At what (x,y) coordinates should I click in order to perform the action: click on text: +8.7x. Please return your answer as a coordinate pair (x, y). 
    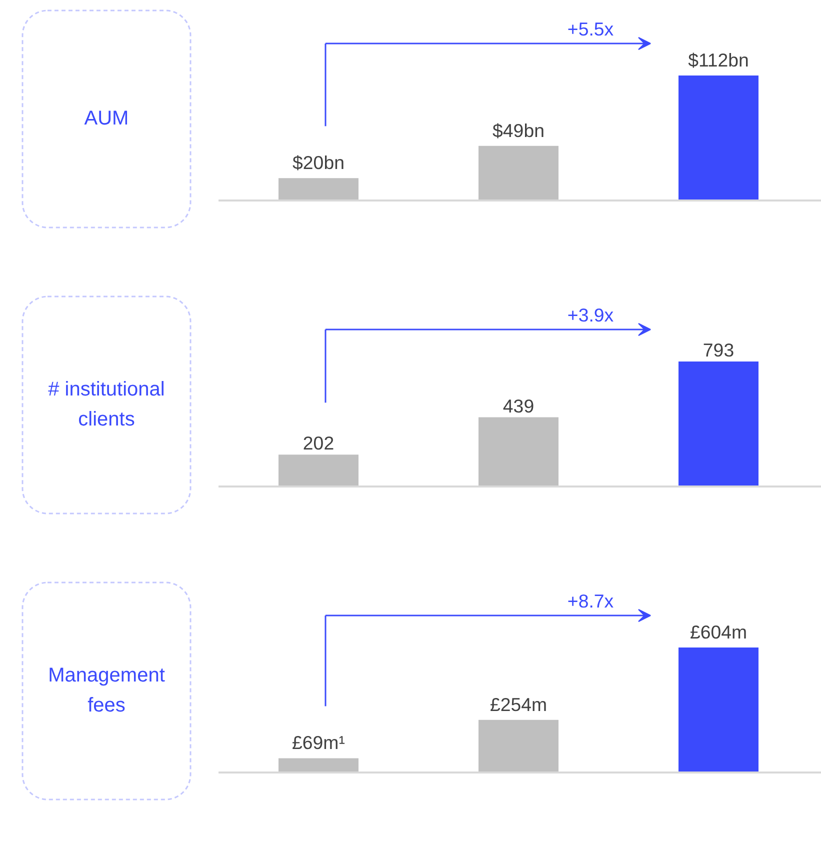
    Looking at the image, I should click on (590, 601).